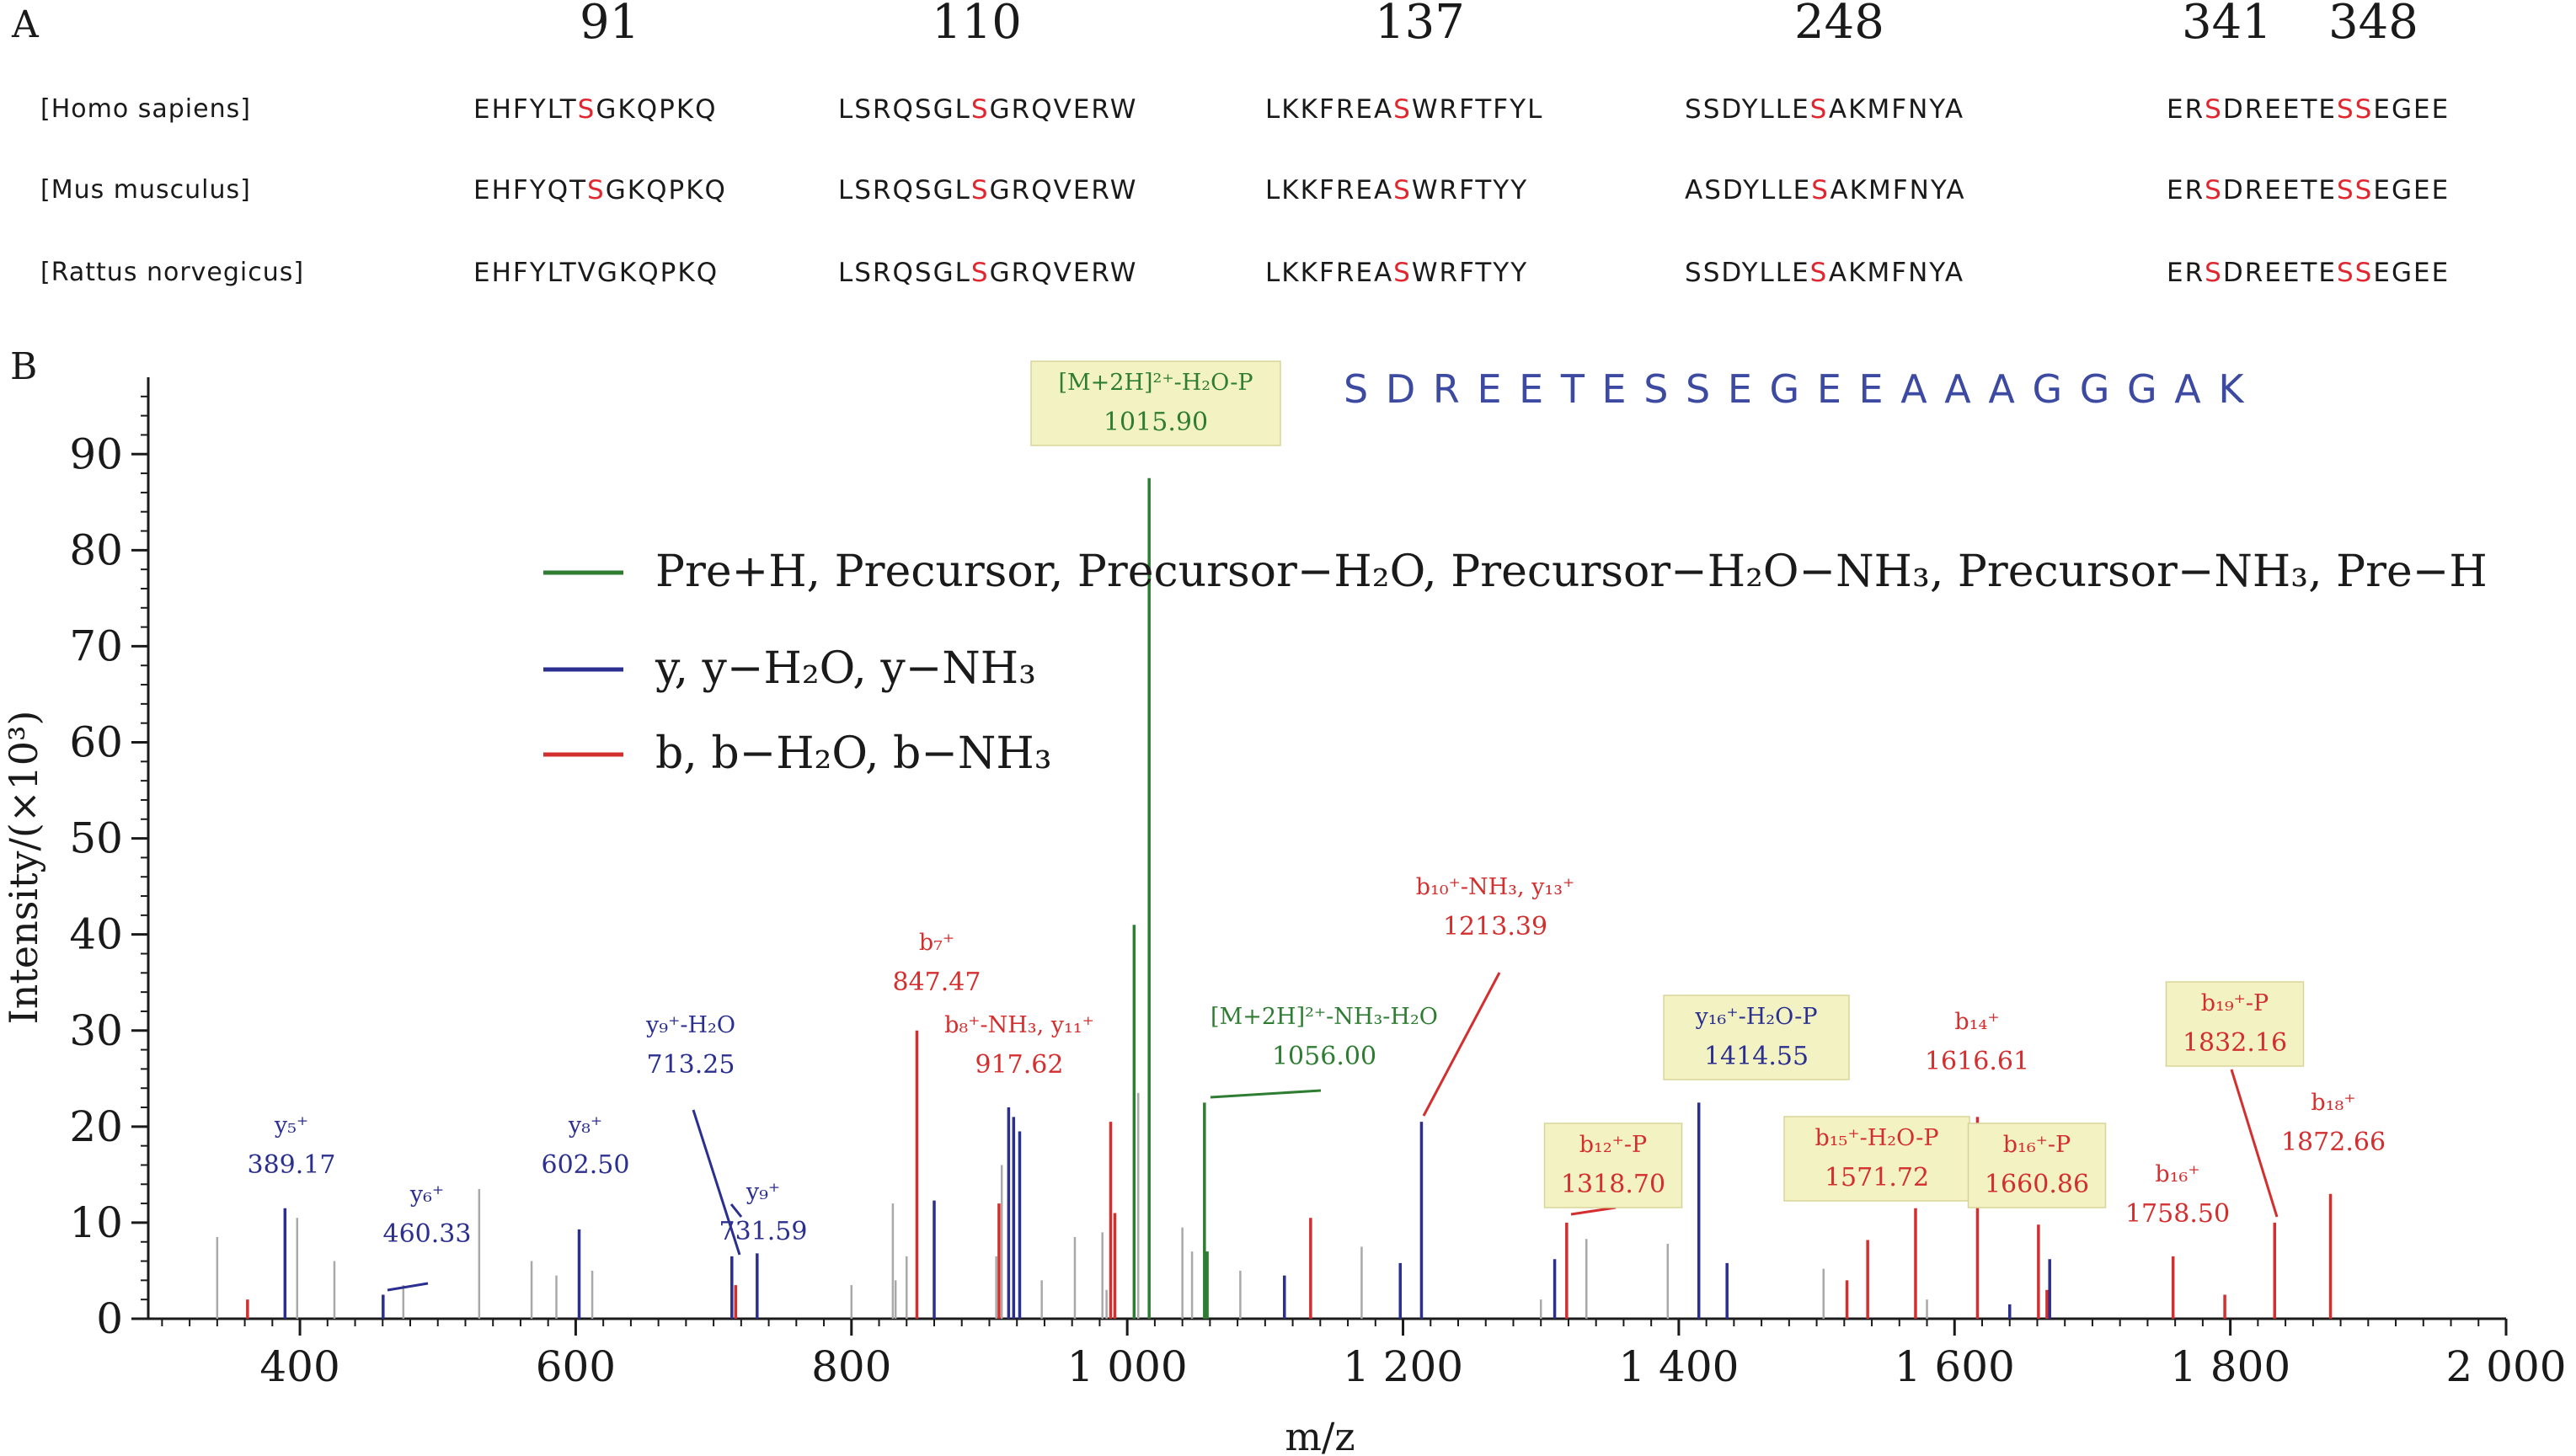 This screenshot has height=1456, width=2576. Describe the element at coordinates (1756, 1037) in the screenshot. I see `peak-annotation: y₁₆⁺-H₂O-P 1414.55` at that location.